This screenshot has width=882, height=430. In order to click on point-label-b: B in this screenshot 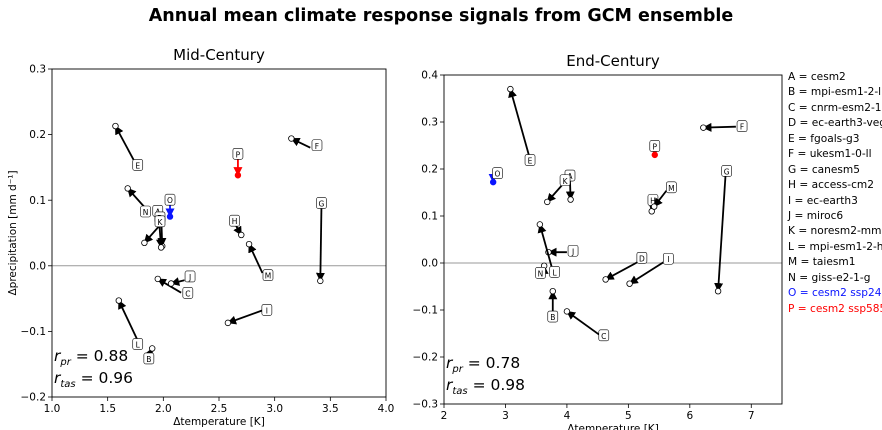, I will do `click(148, 359)`.